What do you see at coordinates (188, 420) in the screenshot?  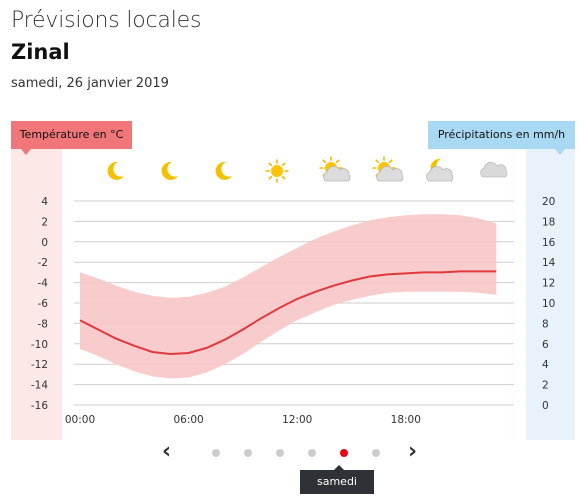 I see `x-tick-label: 06:00` at bounding box center [188, 420].